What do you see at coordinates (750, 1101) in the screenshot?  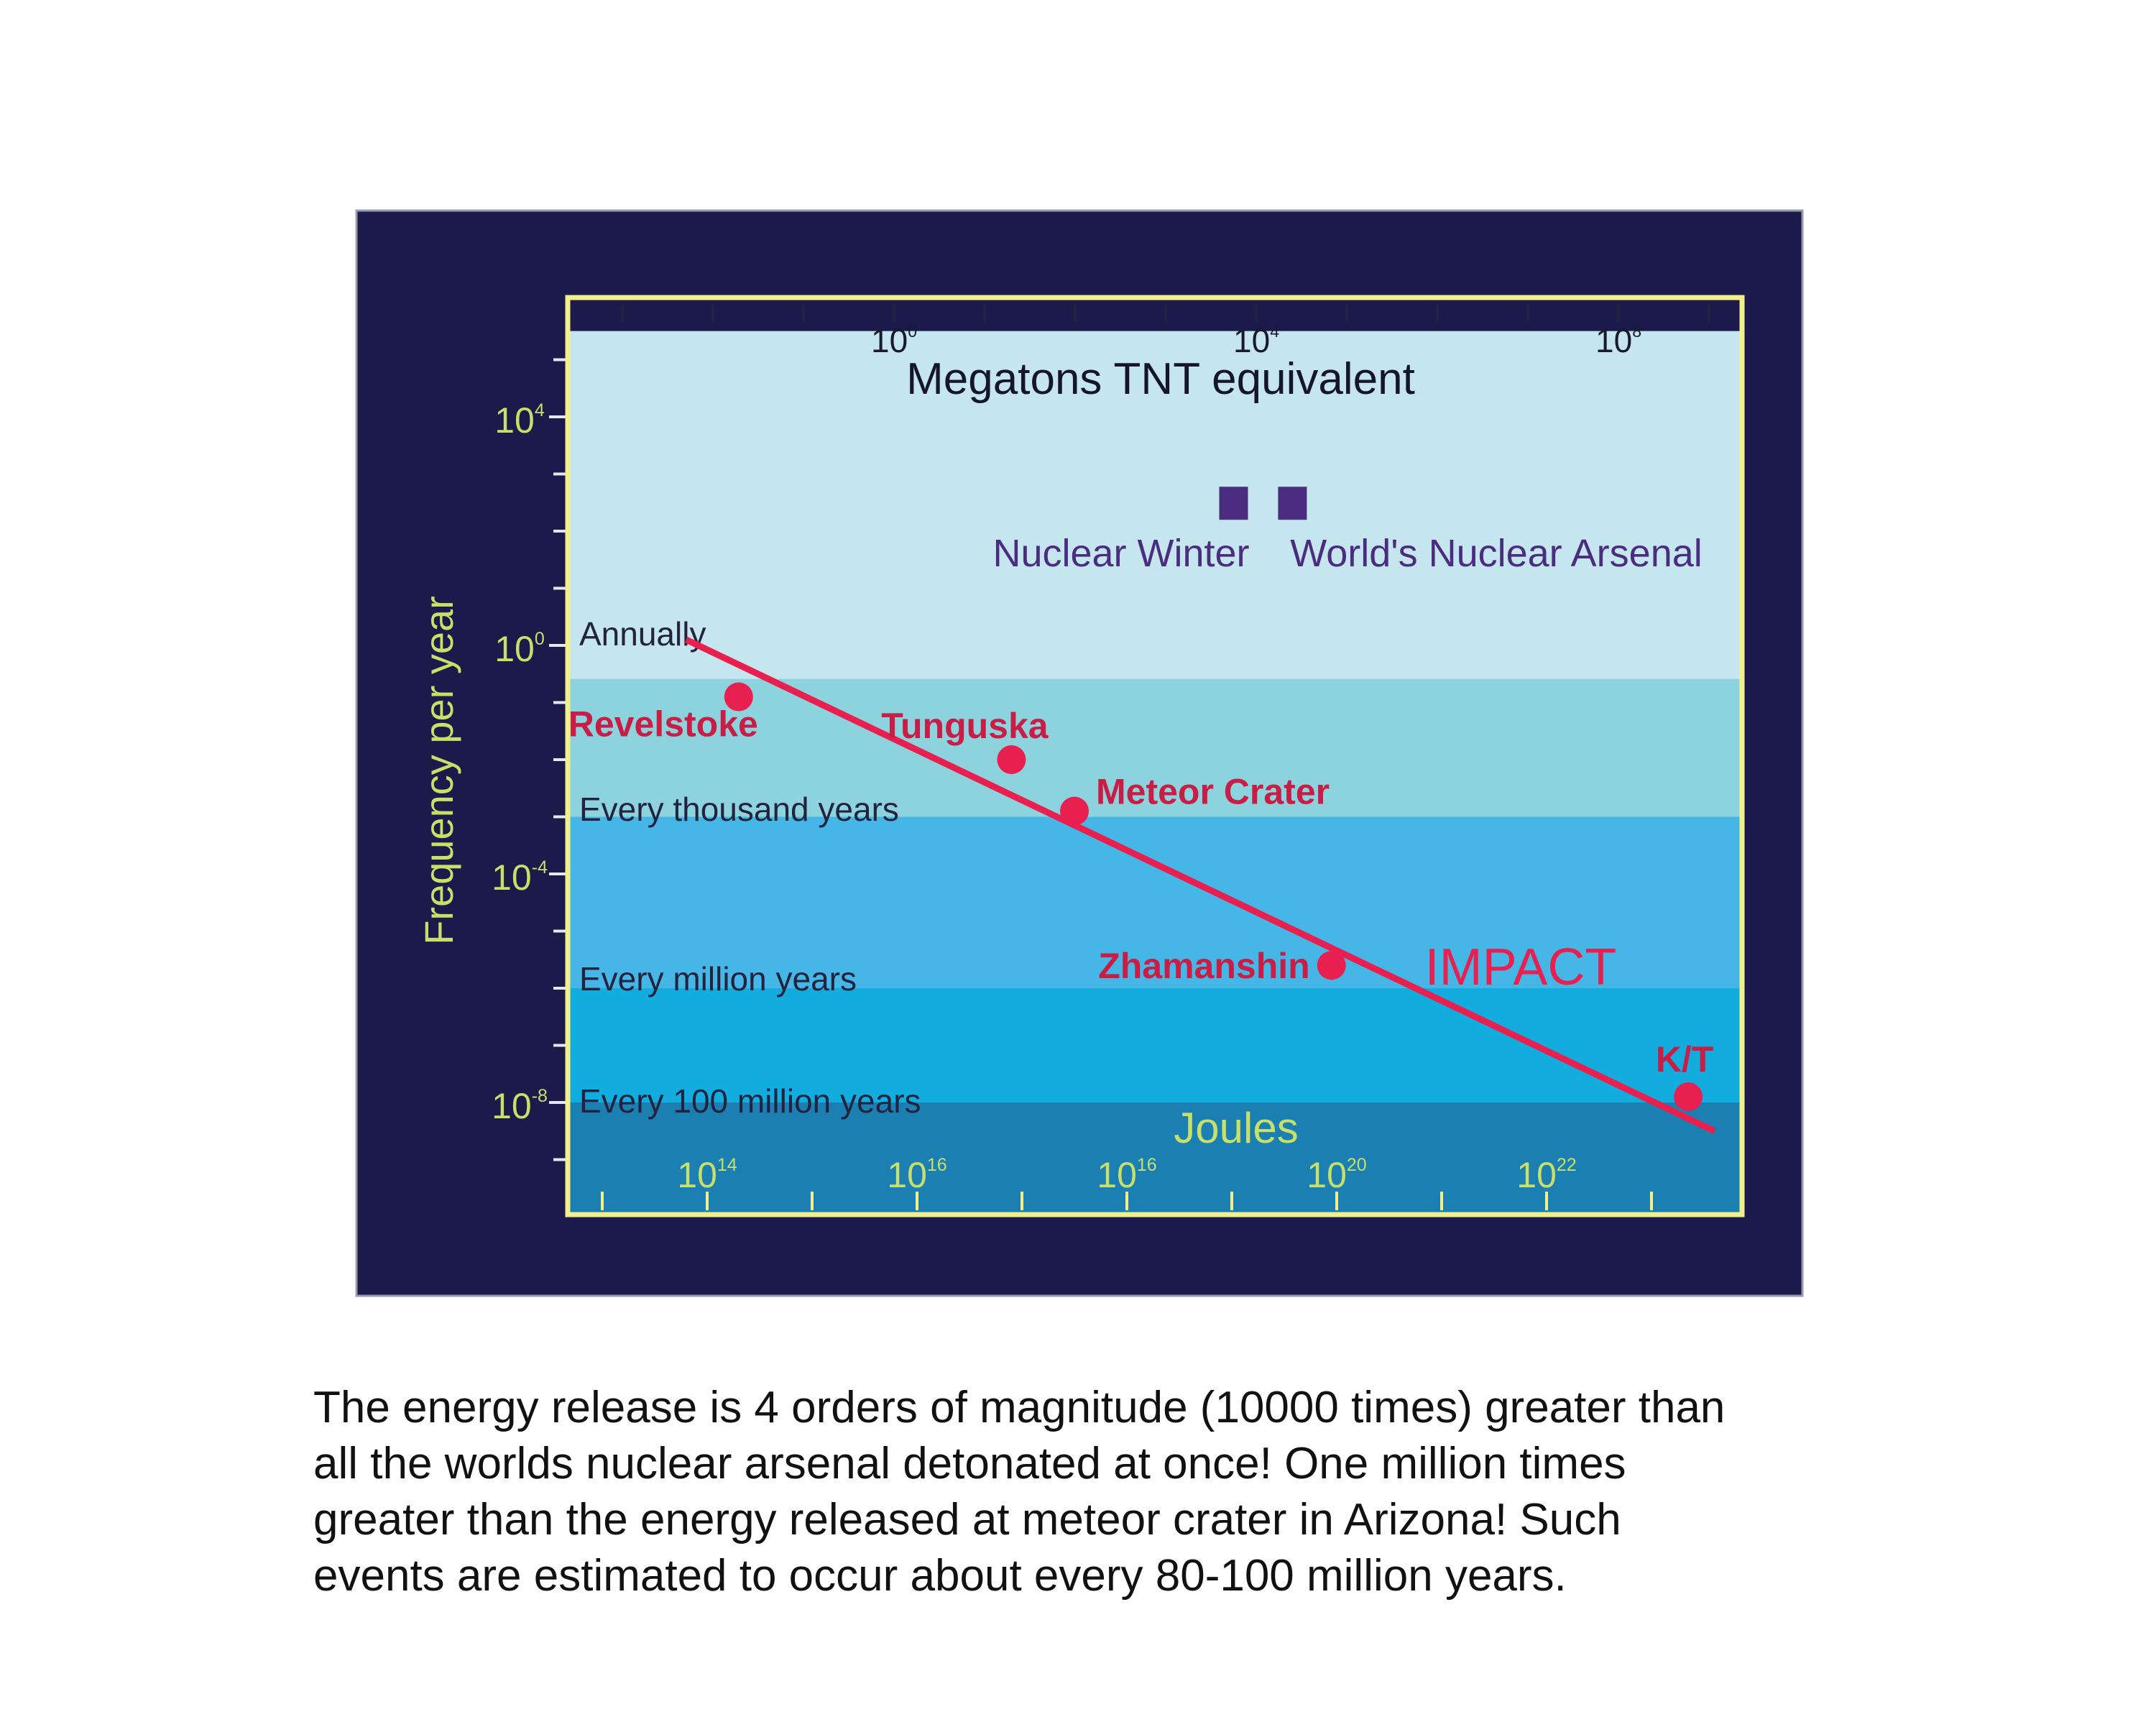 I see `band-label: Every 100 million years` at bounding box center [750, 1101].